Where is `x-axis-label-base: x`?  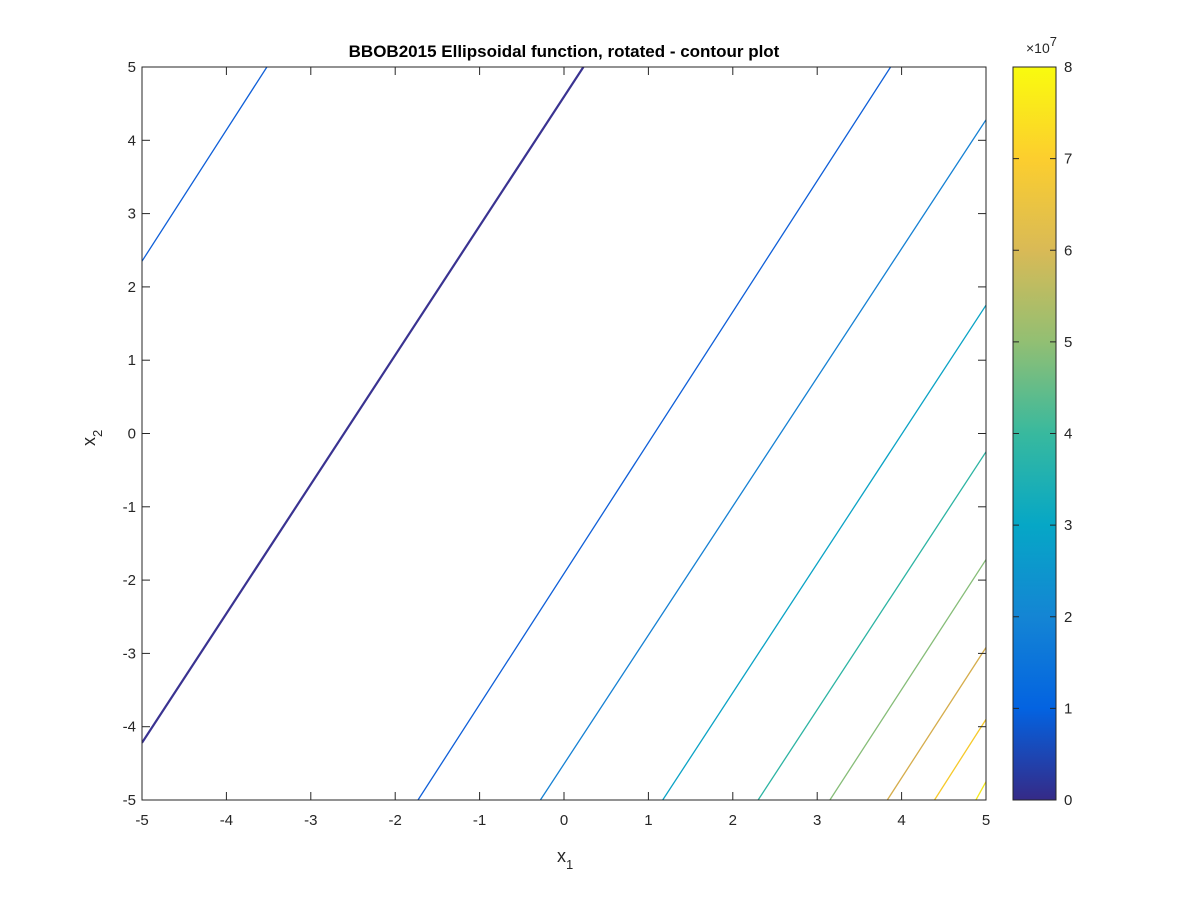 x-axis-label-base: x is located at coordinates (561, 856).